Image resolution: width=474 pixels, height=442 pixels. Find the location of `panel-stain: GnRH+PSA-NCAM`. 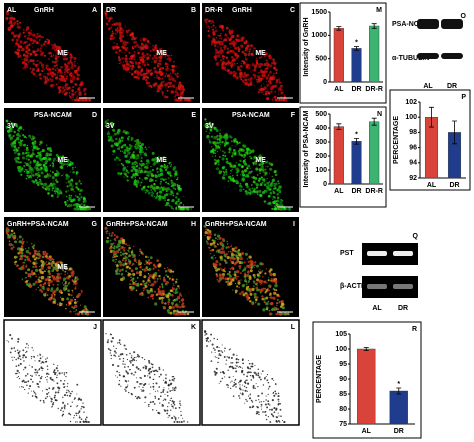

panel-stain: GnRH+PSA-NCAM is located at coordinates (137, 224).